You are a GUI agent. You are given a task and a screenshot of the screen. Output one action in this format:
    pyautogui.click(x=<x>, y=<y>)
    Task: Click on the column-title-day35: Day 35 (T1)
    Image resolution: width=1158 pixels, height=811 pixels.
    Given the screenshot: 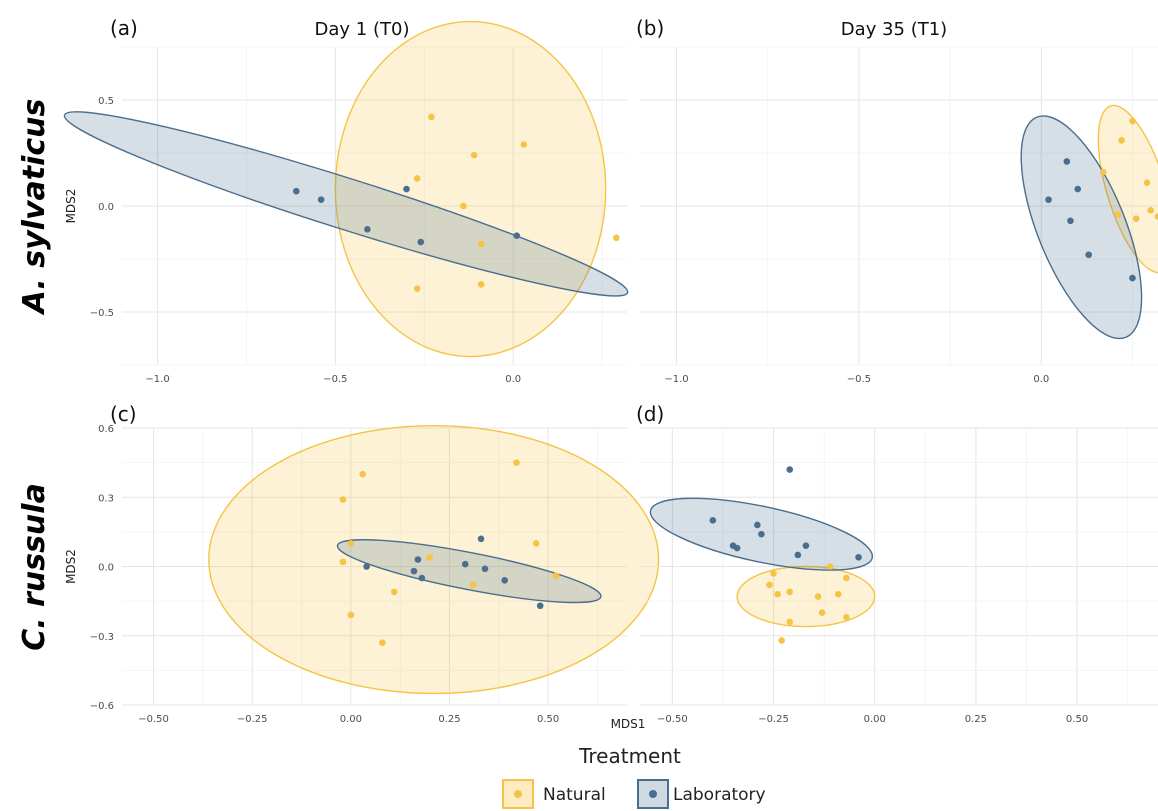 What is the action you would take?
    pyautogui.click(x=894, y=29)
    